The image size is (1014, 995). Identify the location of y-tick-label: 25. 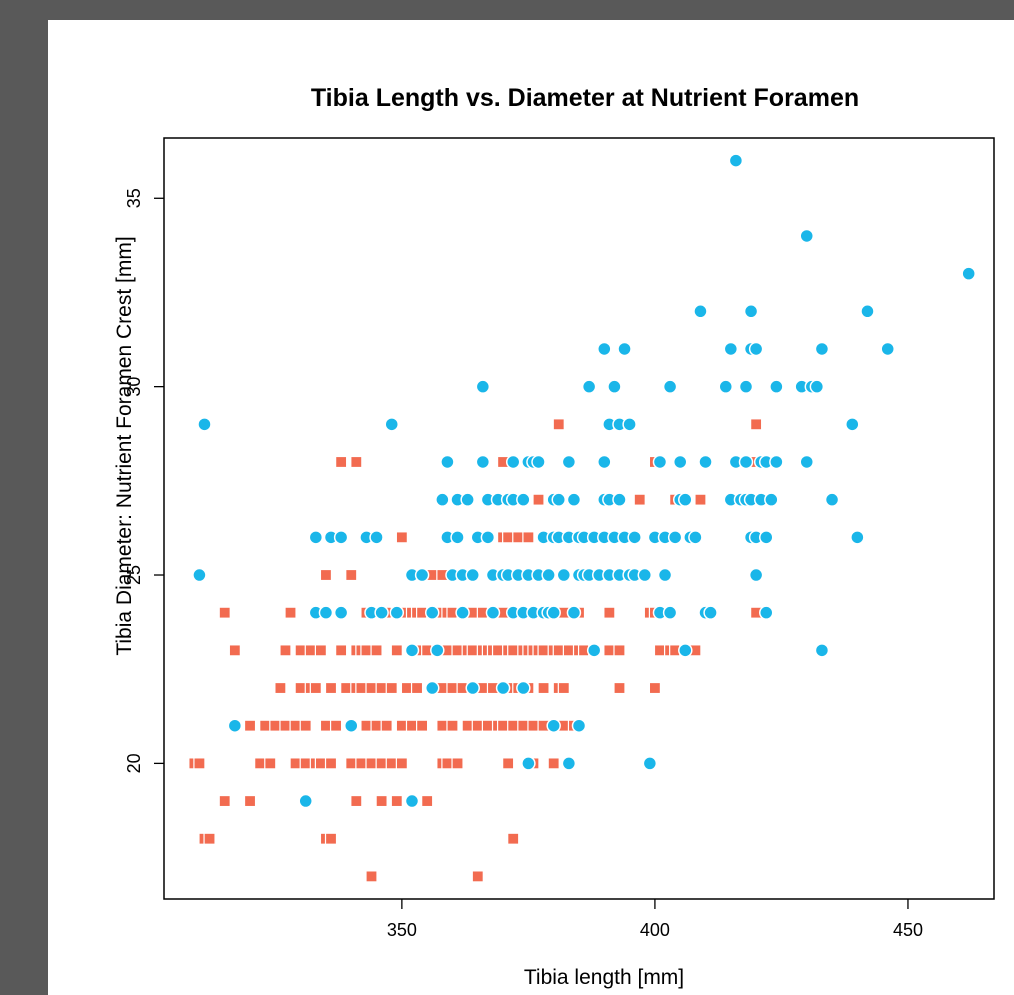
(134, 575).